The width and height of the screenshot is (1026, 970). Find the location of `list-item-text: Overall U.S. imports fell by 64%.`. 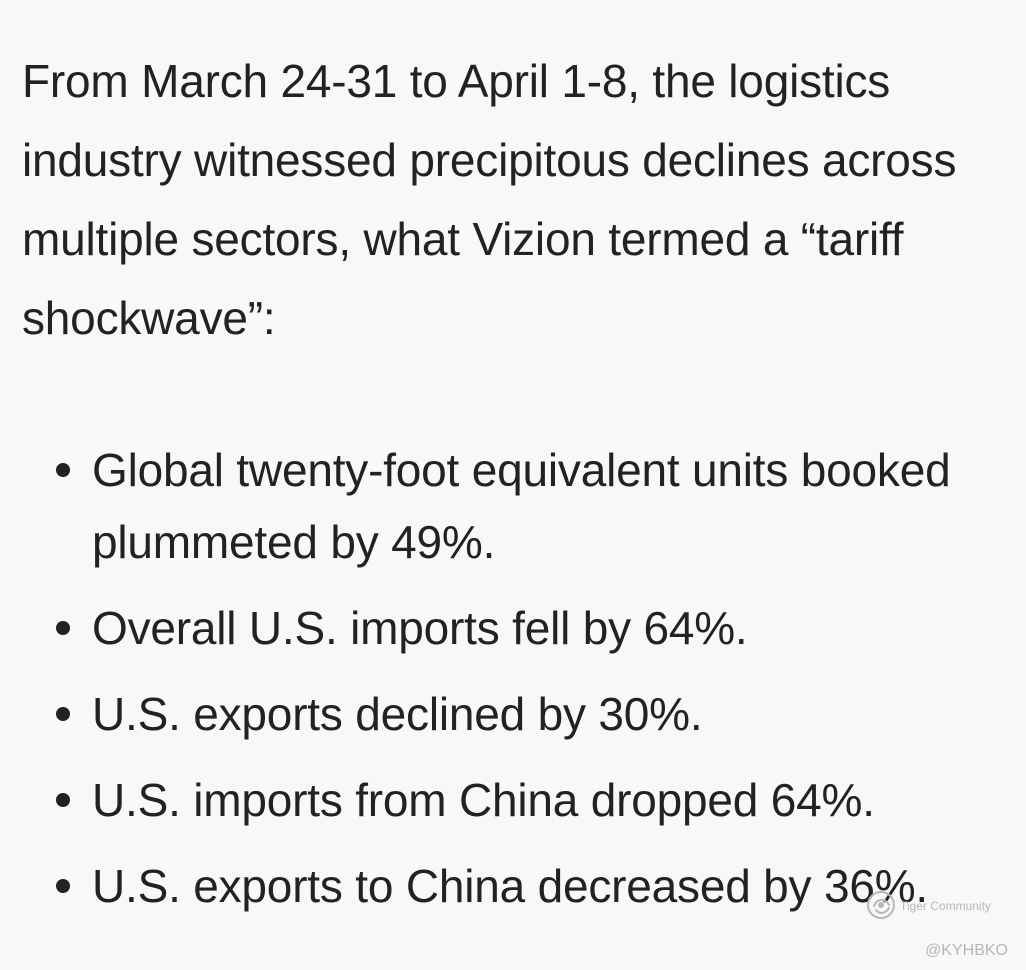

list-item-text: Overall U.S. imports fell by 64%. is located at coordinates (420, 628).